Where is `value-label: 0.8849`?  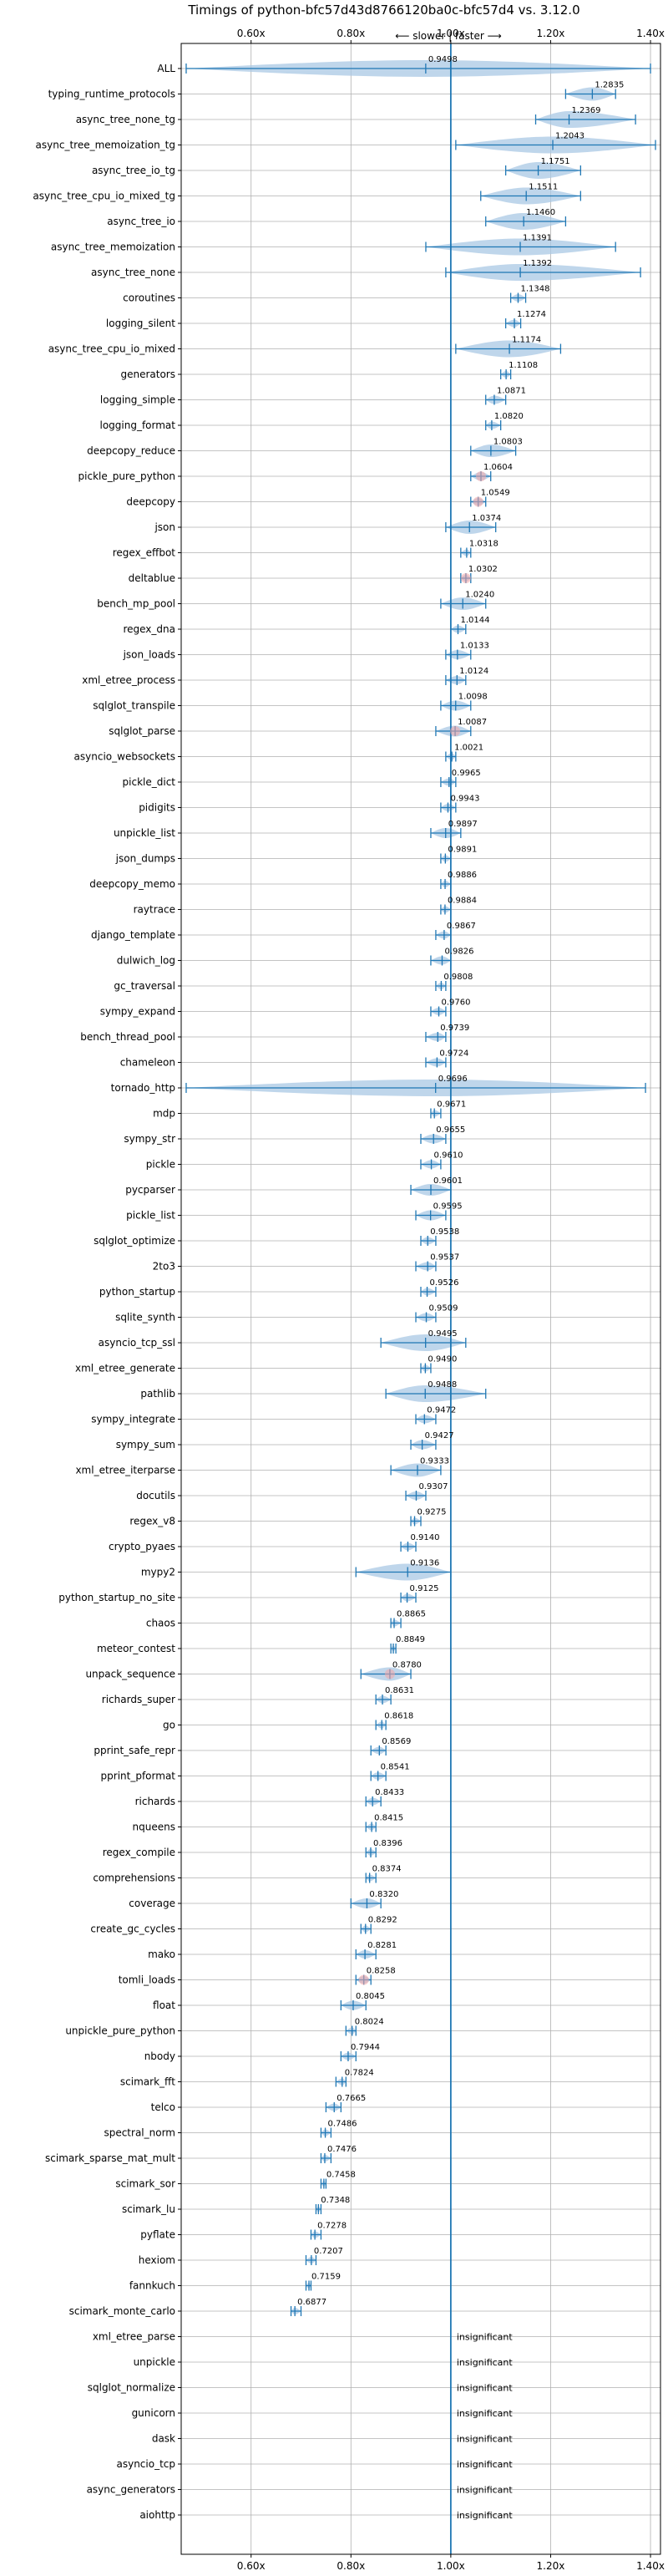
value-label: 0.8849 is located at coordinates (410, 1639).